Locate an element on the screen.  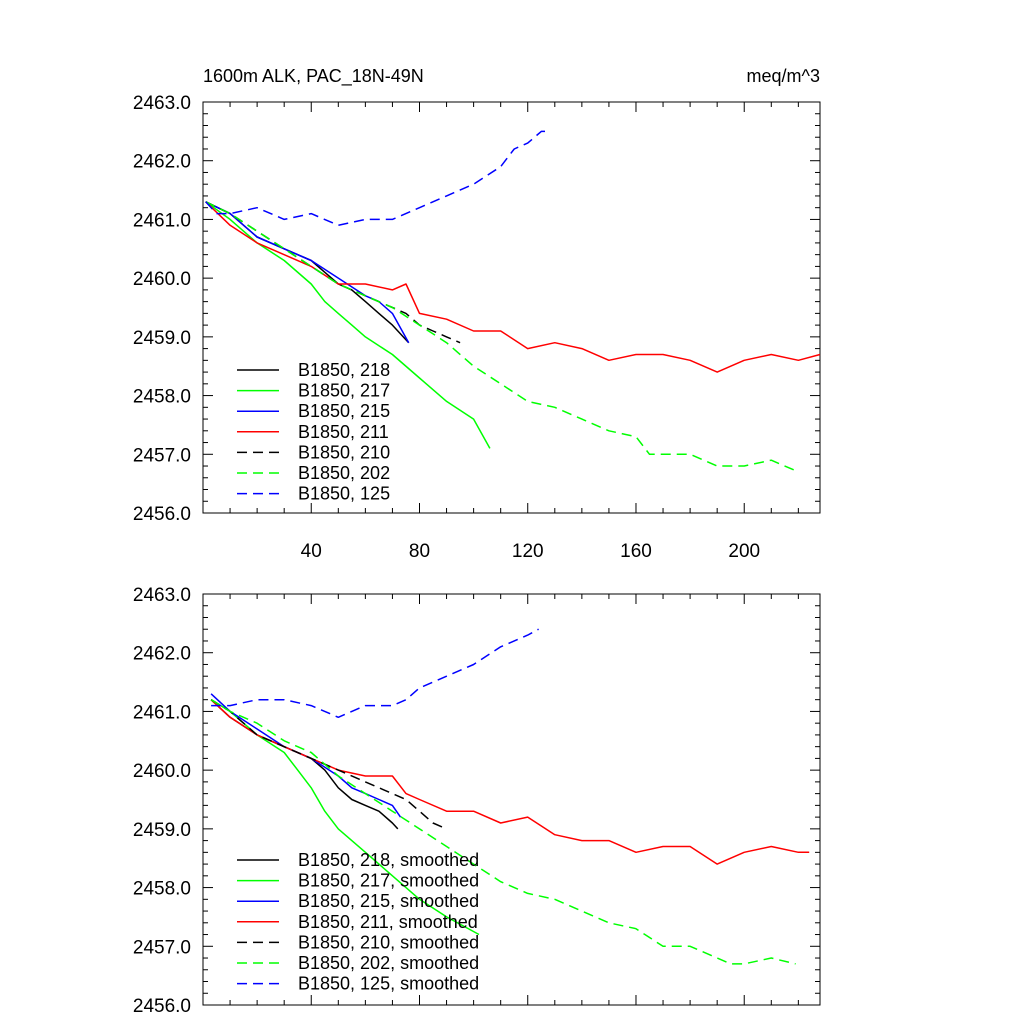
top-panel-units: meq/m^3 is located at coordinates (783, 76).